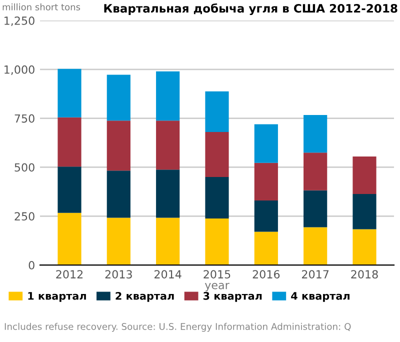 This screenshot has width=400, height=342. What do you see at coordinates (320, 297) in the screenshot?
I see `legend-label: 4 квартал` at bounding box center [320, 297].